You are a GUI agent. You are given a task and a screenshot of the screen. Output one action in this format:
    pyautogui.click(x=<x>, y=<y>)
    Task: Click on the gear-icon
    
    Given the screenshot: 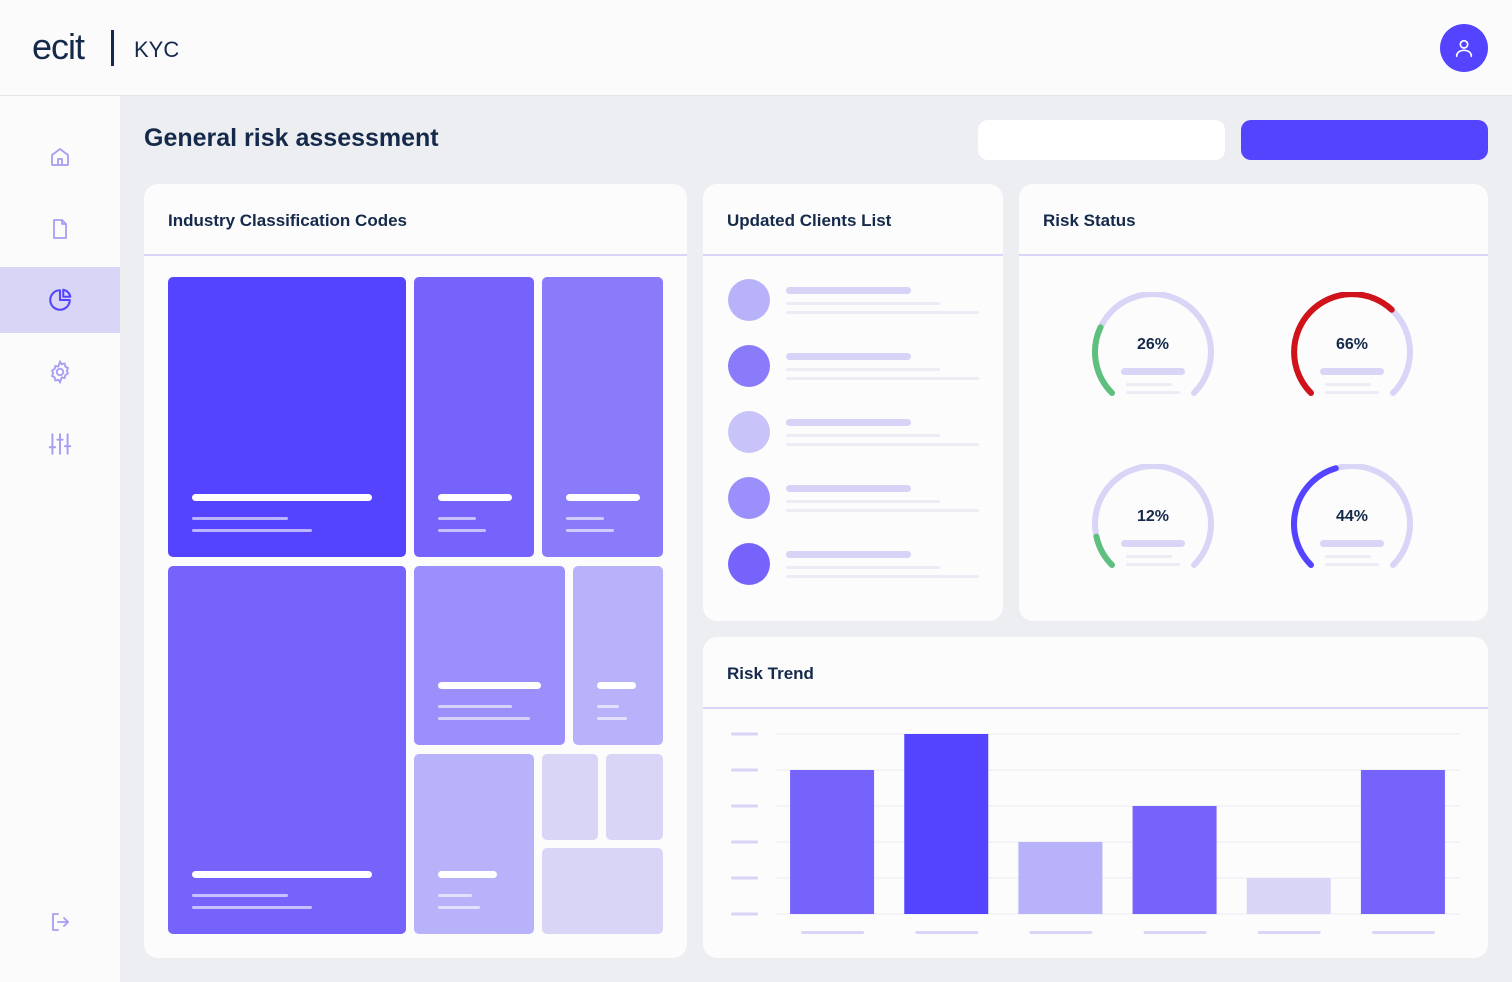 What is the action you would take?
    pyautogui.click(x=60, y=372)
    